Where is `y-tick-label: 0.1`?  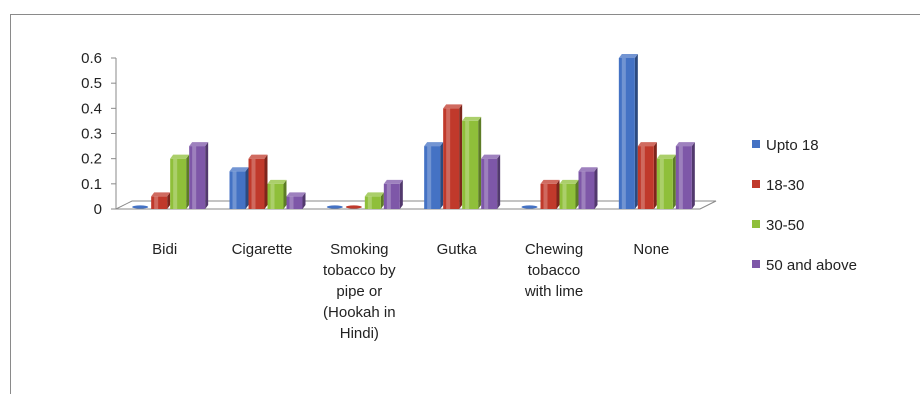
y-tick-label: 0.1 is located at coordinates (91, 184).